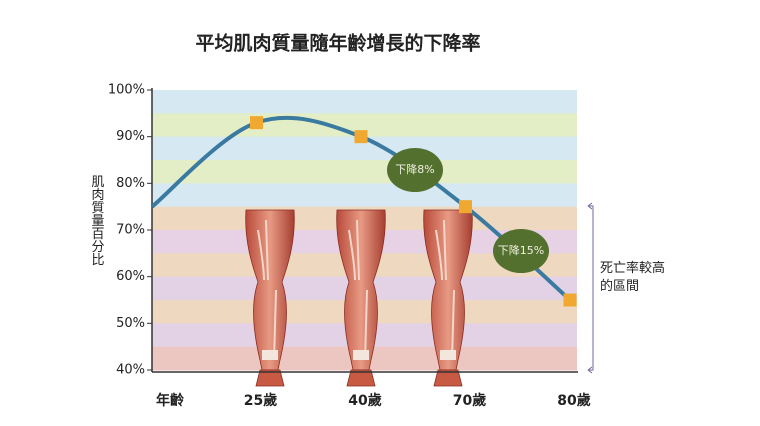 The height and width of the screenshot is (426, 760). What do you see at coordinates (337, 43) in the screenshot?
I see `chart-title: 平均肌肉質量隨年齡增長的下降率` at bounding box center [337, 43].